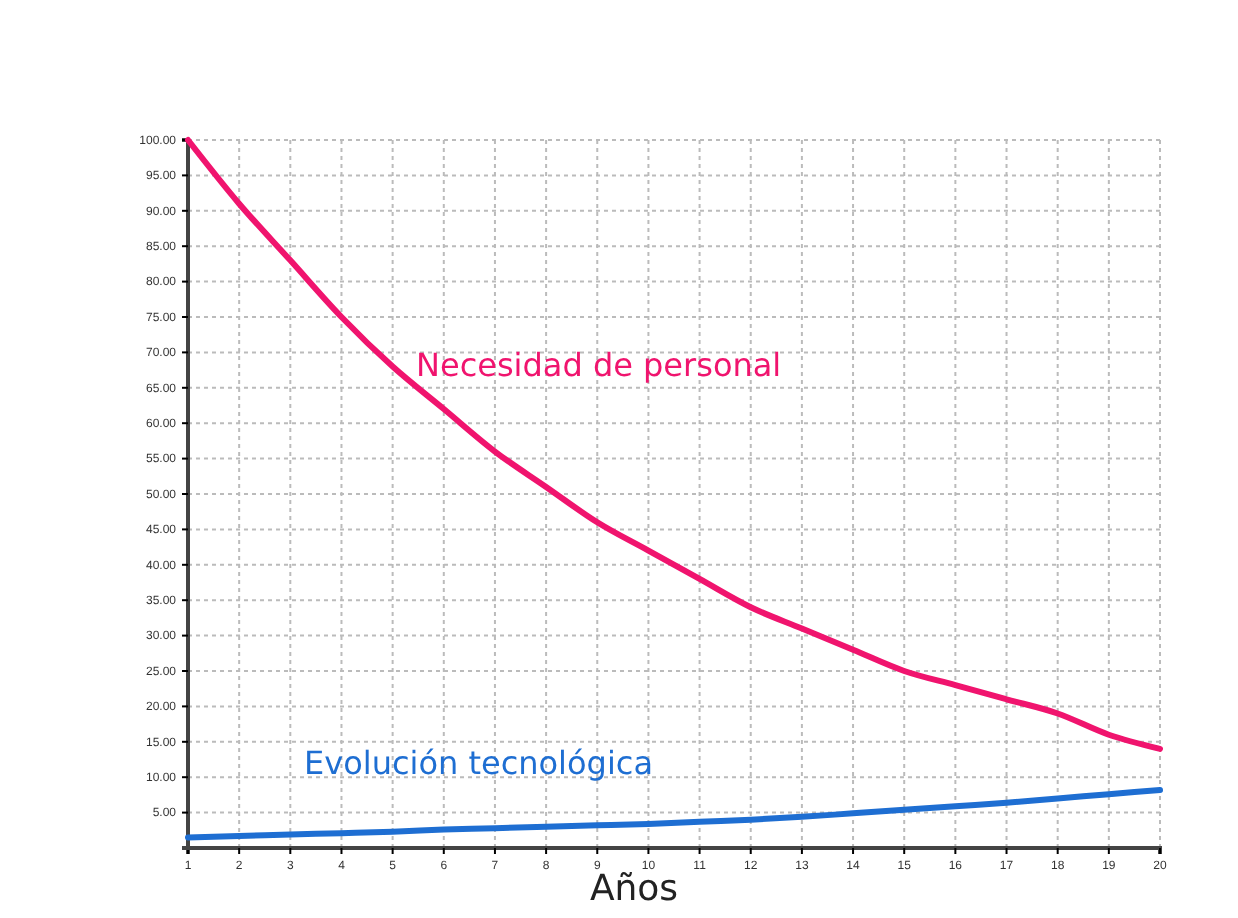 This screenshot has height=918, width=1238. What do you see at coordinates (674, 813) in the screenshot?
I see `line-series` at bounding box center [674, 813].